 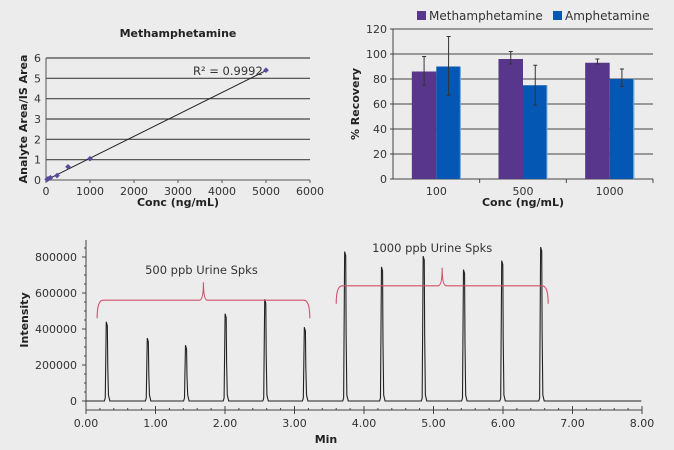 What do you see at coordinates (523, 202) in the screenshot?
I see `recovery-x-axis-label: Conc (ng/mL)` at bounding box center [523, 202].